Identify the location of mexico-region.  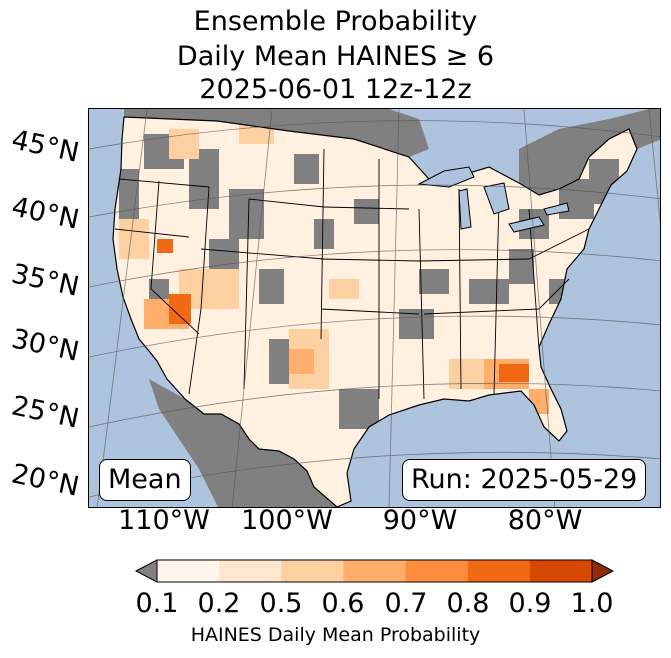
(243, 443).